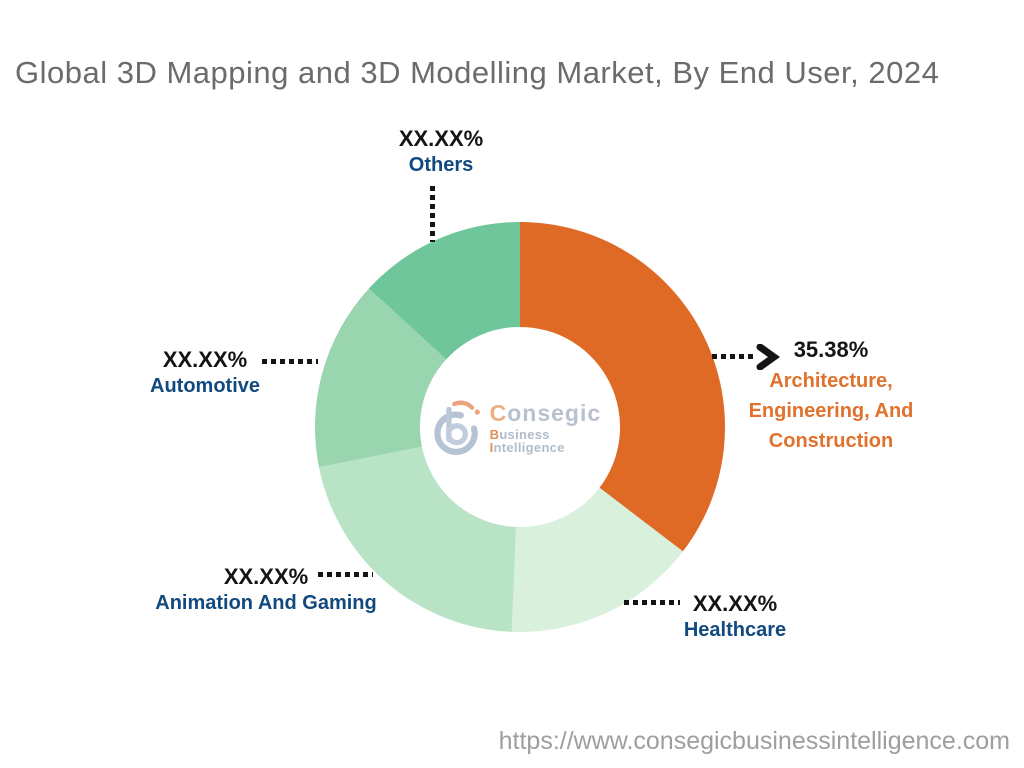 Image resolution: width=1024 pixels, height=768 pixels. What do you see at coordinates (457, 427) in the screenshot?
I see `consegic-logo-icon` at bounding box center [457, 427].